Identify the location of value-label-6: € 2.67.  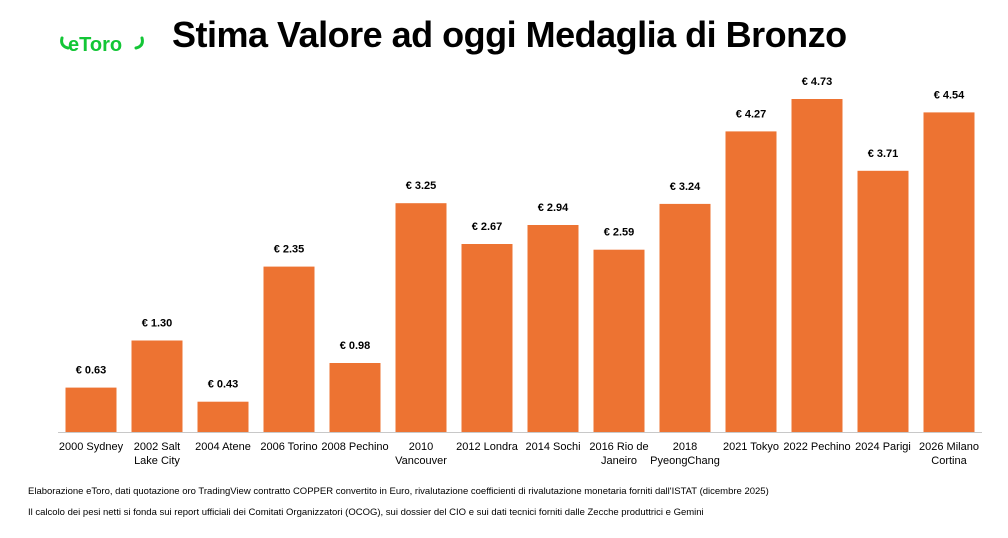
(487, 227).